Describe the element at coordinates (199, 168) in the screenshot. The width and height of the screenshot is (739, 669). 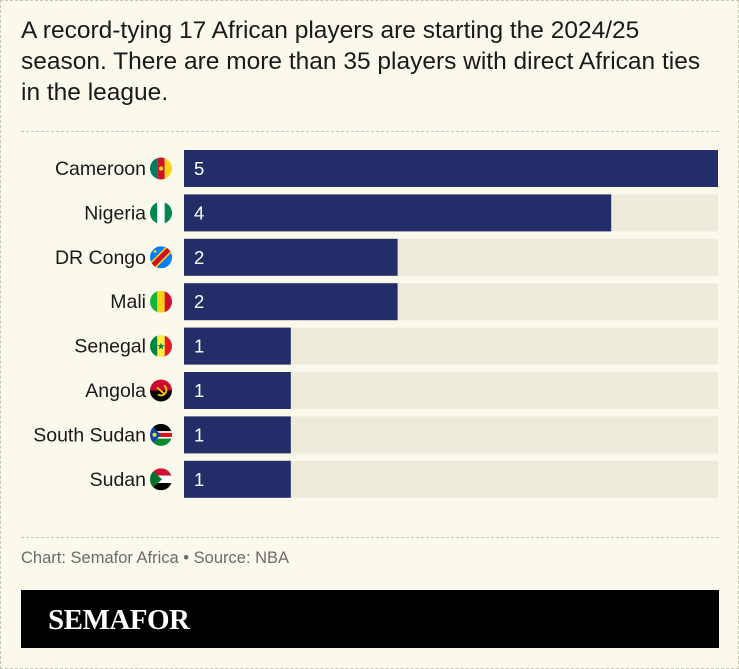
I see `bar-value-label: 5` at that location.